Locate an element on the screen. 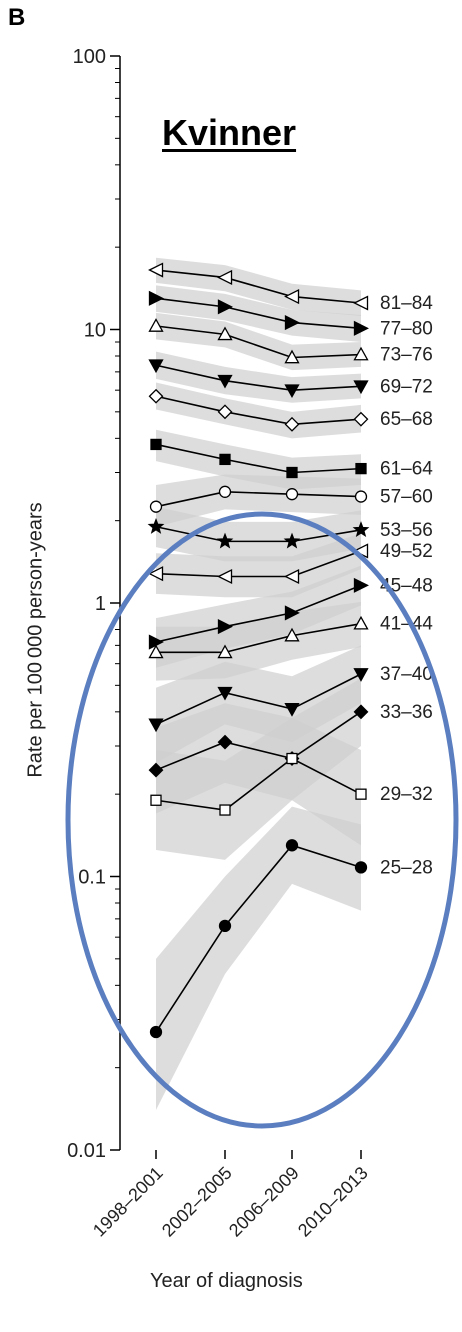 Image resolution: width=462 pixels, height=1332 pixels. x-axis-label: Year of diagnosis is located at coordinates (226, 1281).